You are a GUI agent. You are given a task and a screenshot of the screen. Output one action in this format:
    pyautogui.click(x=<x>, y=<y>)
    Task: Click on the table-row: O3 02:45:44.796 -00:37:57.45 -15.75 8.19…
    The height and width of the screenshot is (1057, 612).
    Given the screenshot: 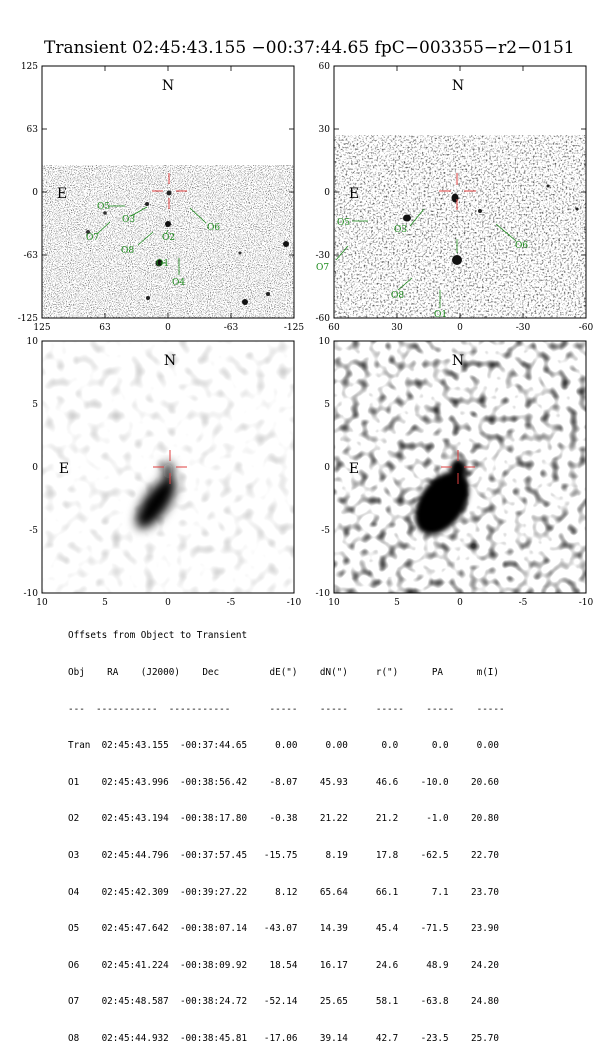 What is the action you would take?
    pyautogui.click(x=283, y=855)
    